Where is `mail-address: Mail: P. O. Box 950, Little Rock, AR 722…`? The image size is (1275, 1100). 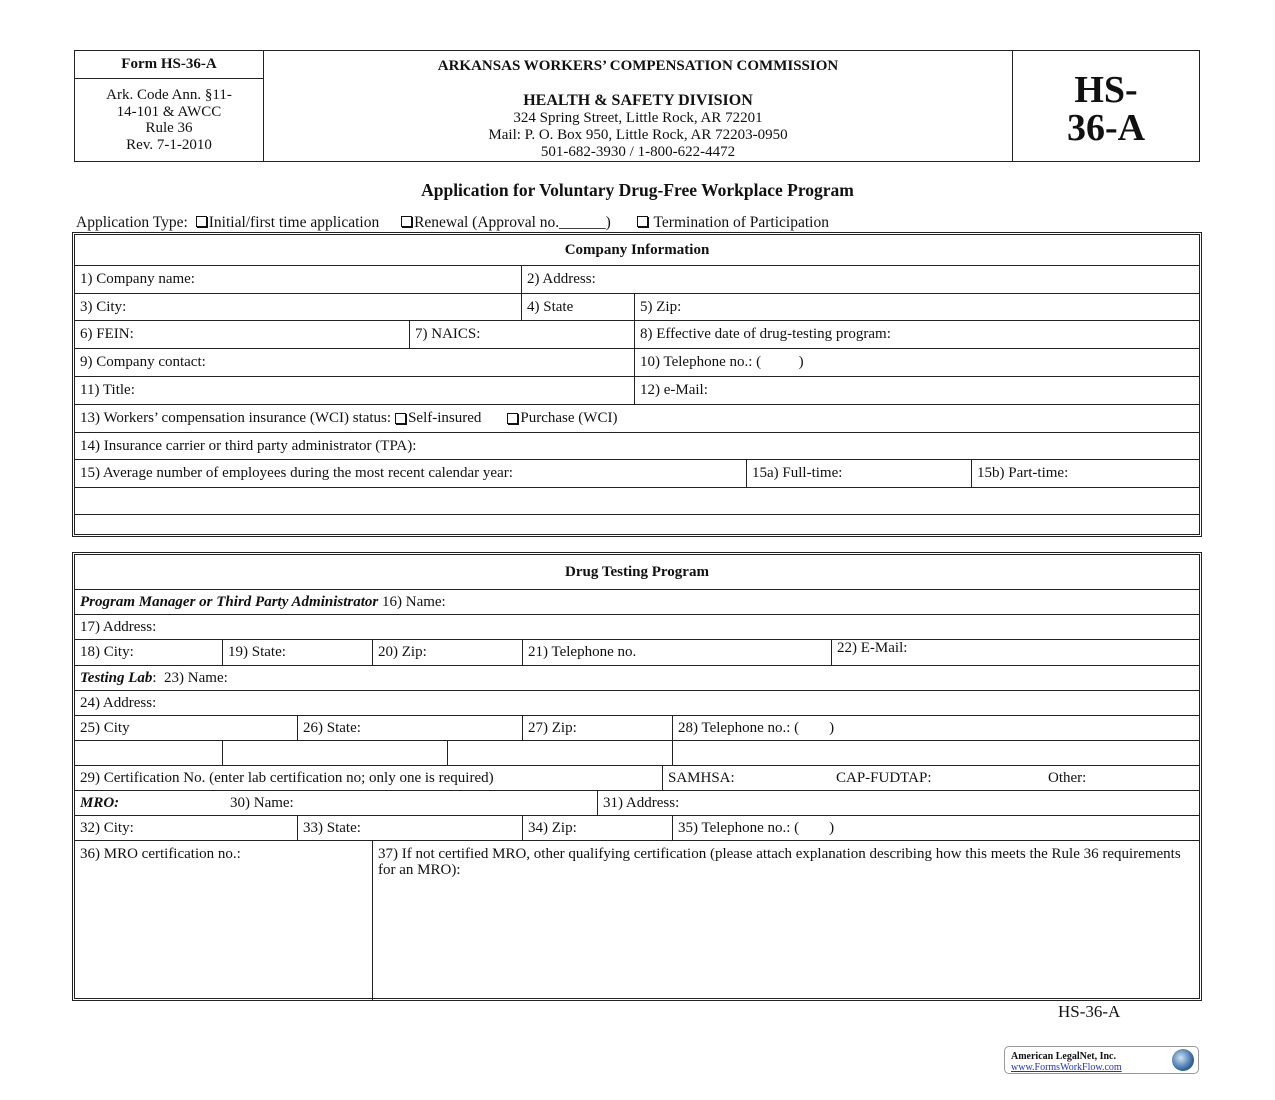
mail-address: Mail: P. O. Box 950, Little Rock, AR 722… is located at coordinates (638, 135).